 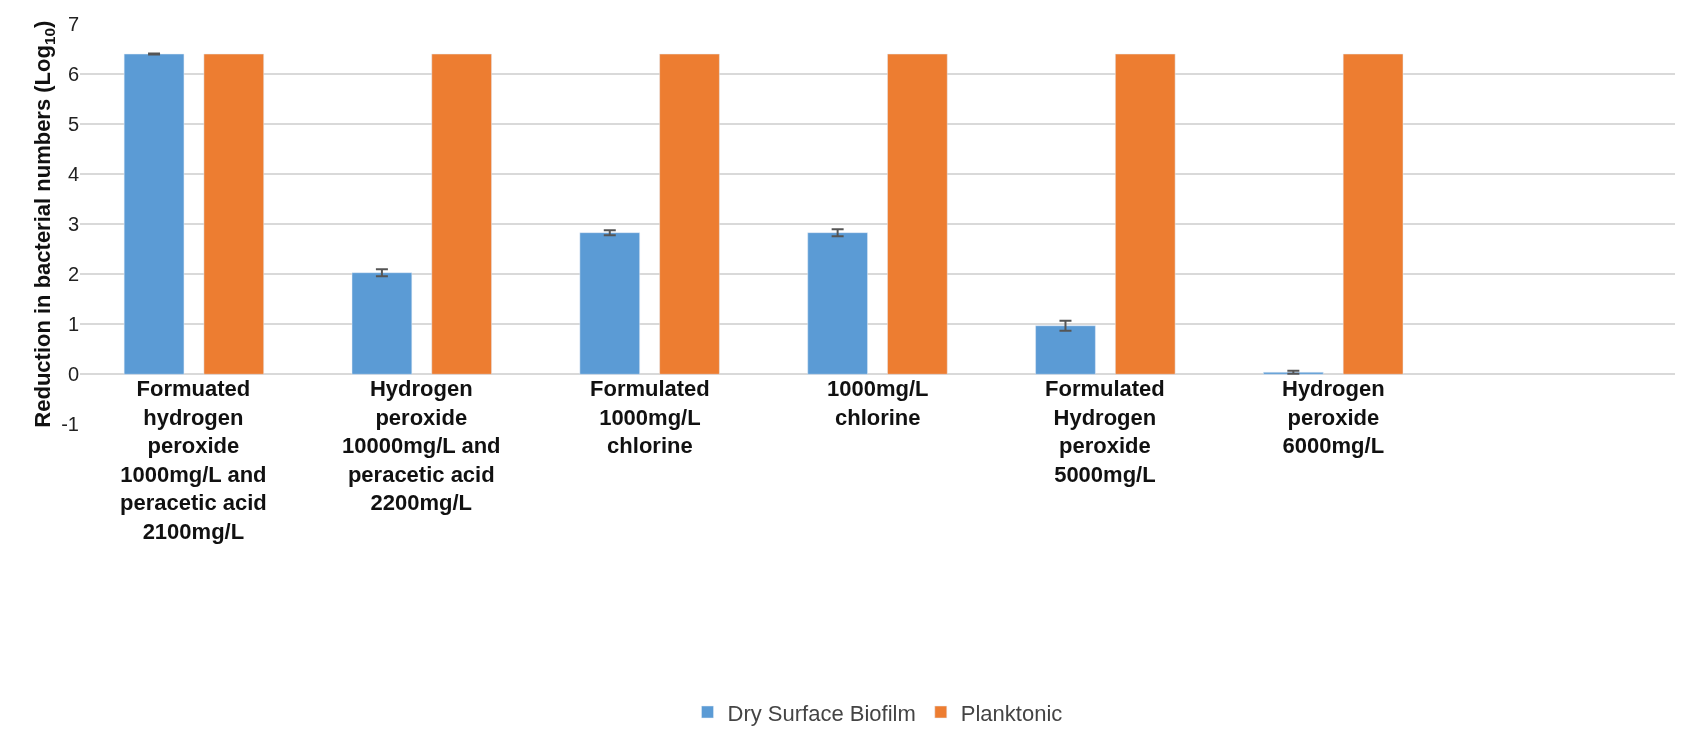 What do you see at coordinates (73, 224) in the screenshot?
I see `y-tick-label: 3` at bounding box center [73, 224].